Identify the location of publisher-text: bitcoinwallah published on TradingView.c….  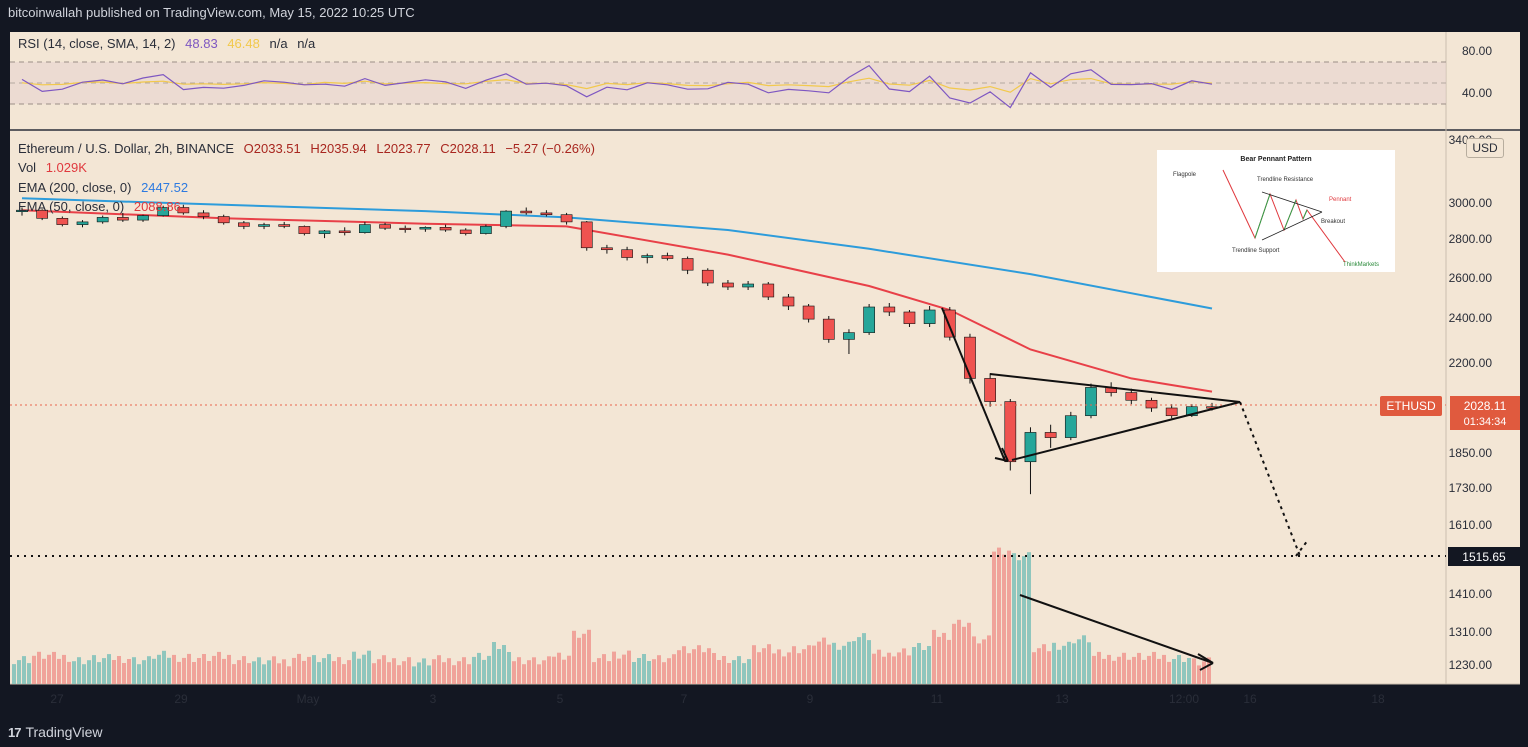
(211, 12).